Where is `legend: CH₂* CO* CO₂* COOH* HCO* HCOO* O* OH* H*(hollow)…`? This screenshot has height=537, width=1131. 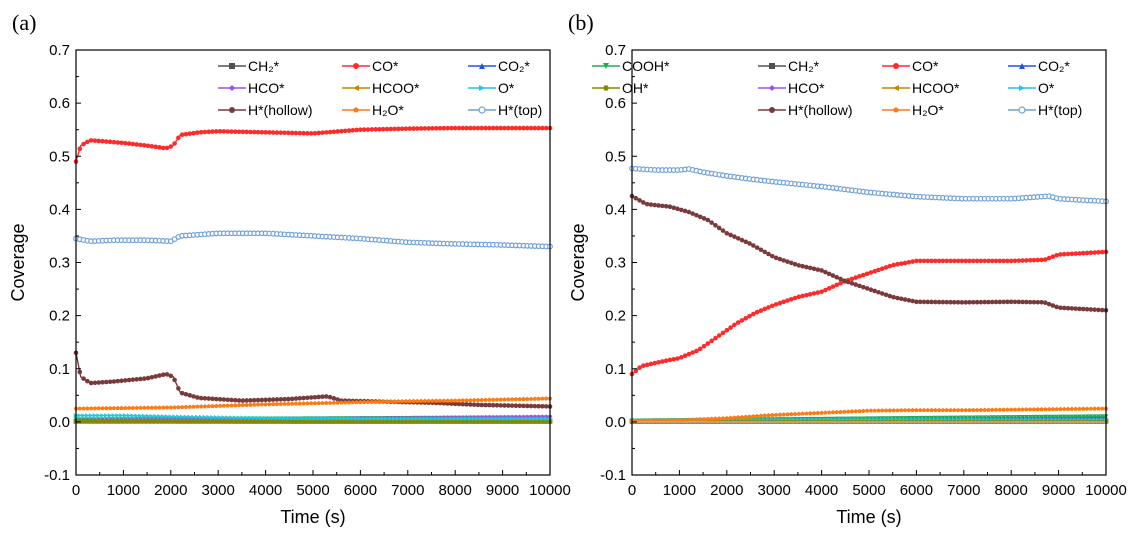 legend: CH₂* CO* CO₂* COOH* HCO* HCOO* O* OH* H*(hollow)… is located at coordinates (444, 88).